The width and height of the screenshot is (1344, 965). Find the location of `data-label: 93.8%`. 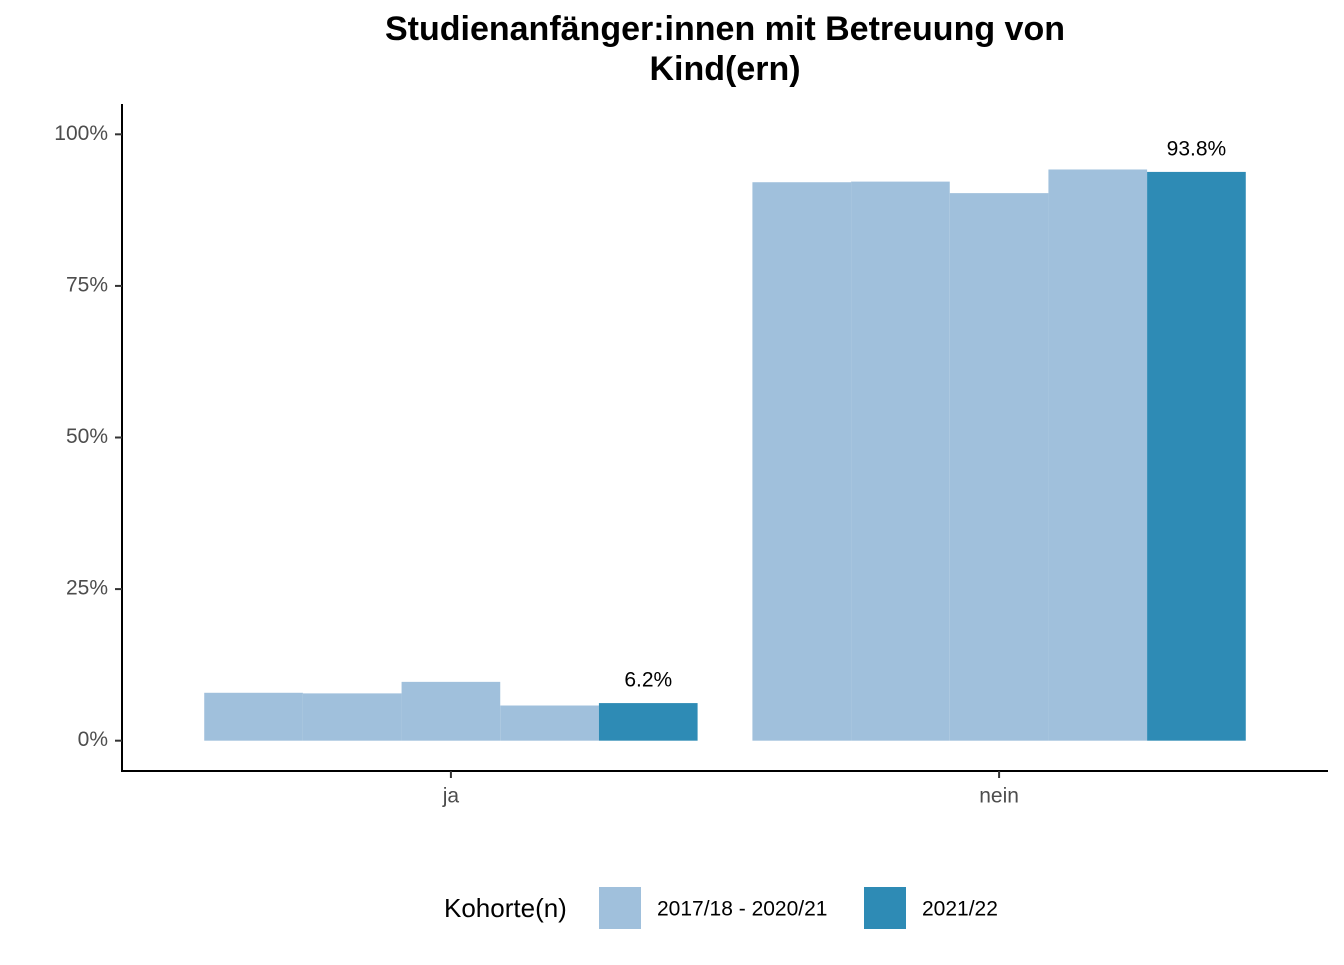

data-label: 93.8% is located at coordinates (1197, 148).